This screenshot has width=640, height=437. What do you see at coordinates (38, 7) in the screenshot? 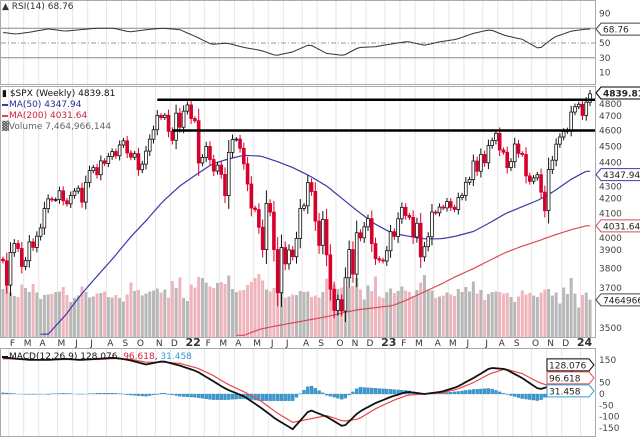
I see `rsi-legend: ▲ RSI(14) 68.76` at bounding box center [38, 7].